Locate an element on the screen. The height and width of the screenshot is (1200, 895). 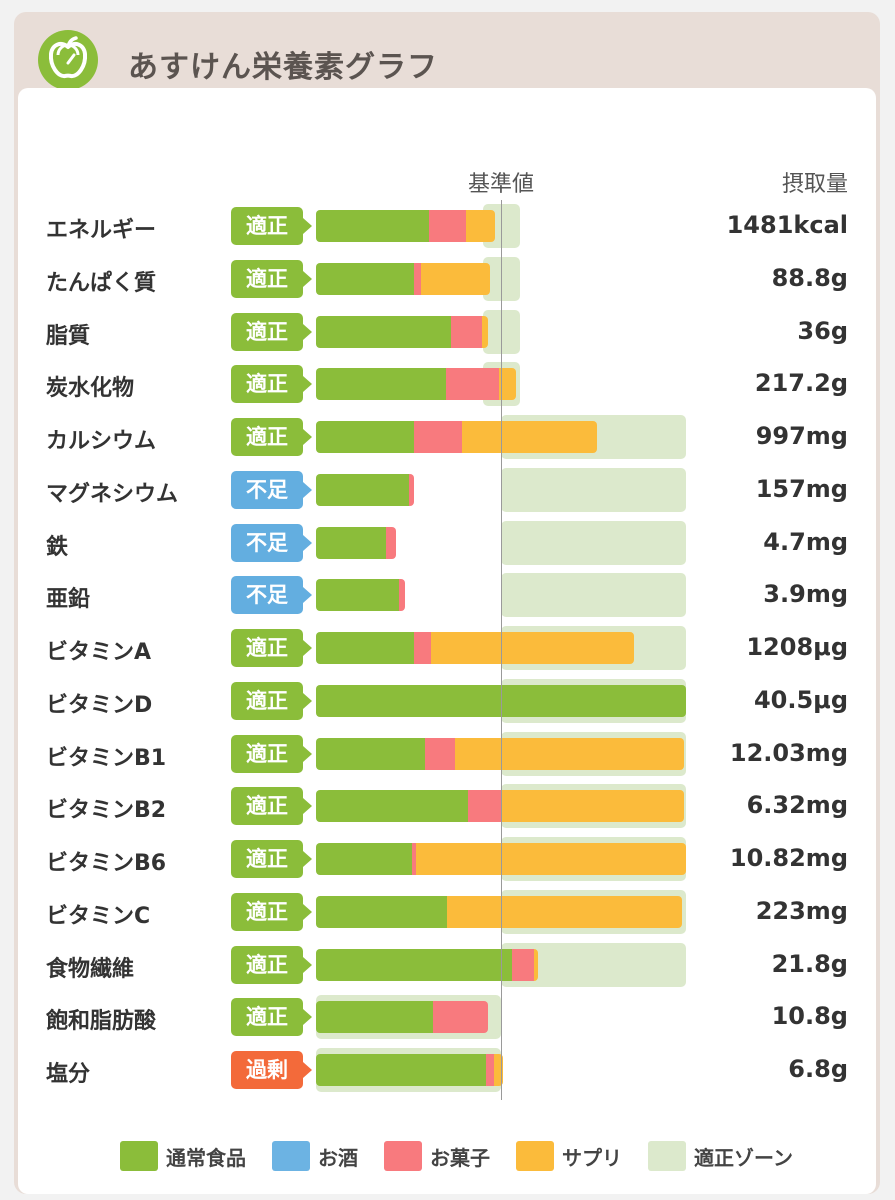
intake-value: 12.03mg is located at coordinates (788, 752).